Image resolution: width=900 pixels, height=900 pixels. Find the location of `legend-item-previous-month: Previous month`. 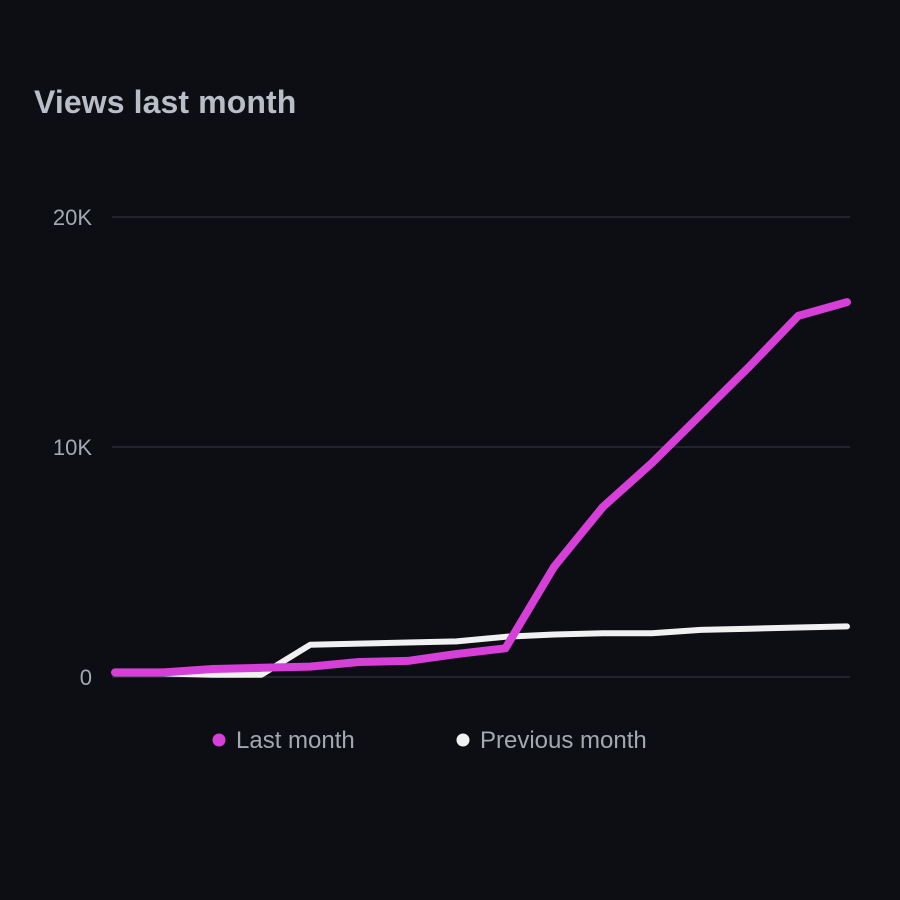

legend-item-previous-month: Previous month is located at coordinates (551, 740).